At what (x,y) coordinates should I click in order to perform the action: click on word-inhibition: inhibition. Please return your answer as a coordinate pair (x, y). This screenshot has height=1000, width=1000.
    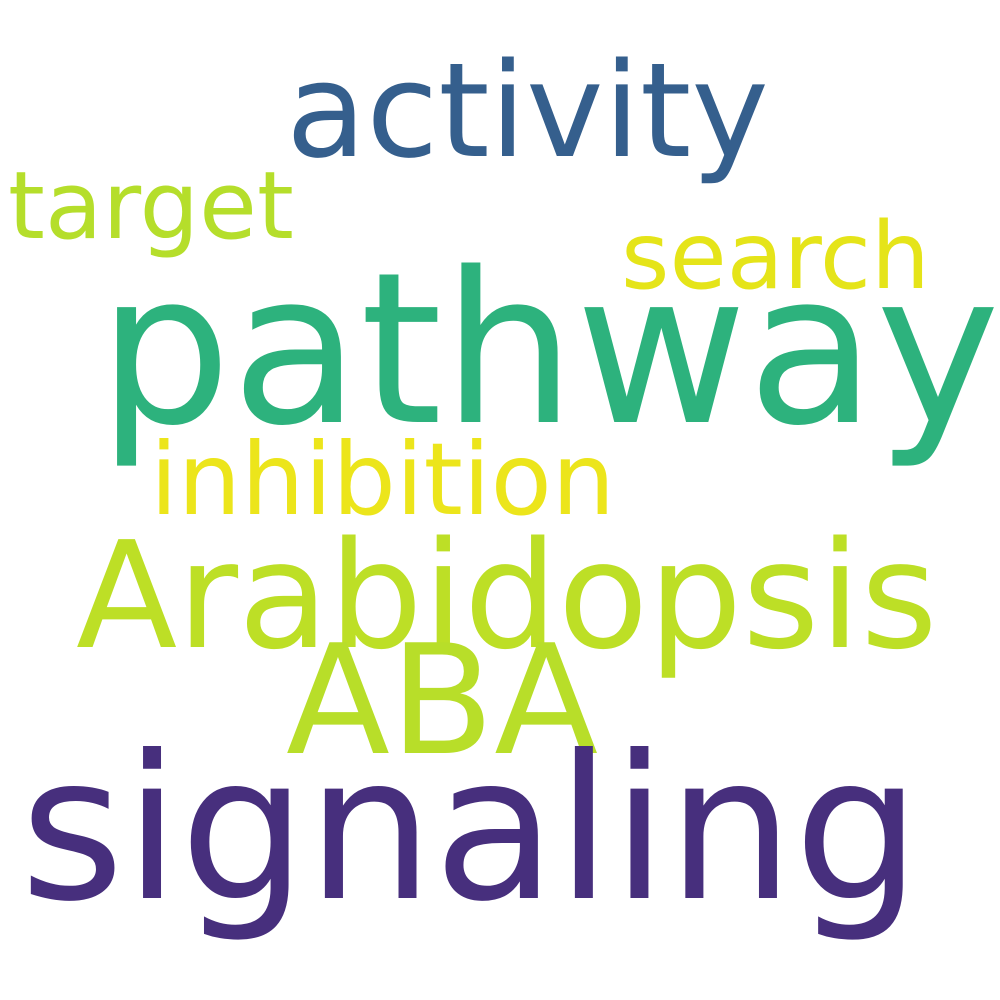
    Looking at the image, I should click on (383, 479).